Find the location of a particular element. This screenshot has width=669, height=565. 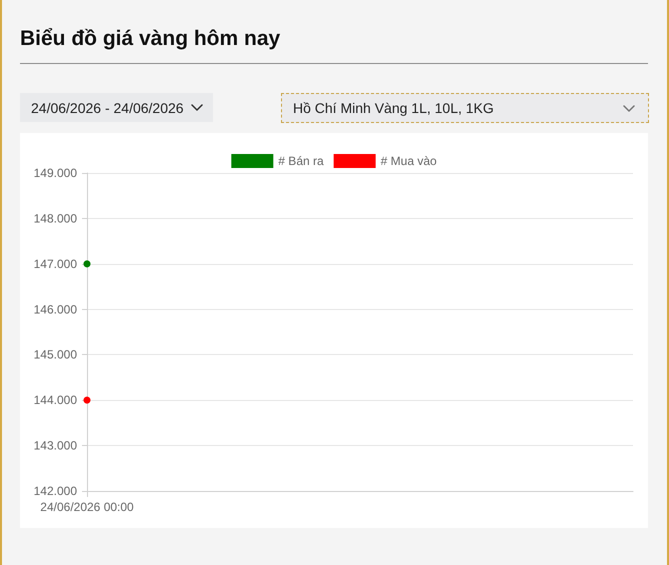

x-tick-label: 24/06/2026 00:00 is located at coordinates (87, 507).